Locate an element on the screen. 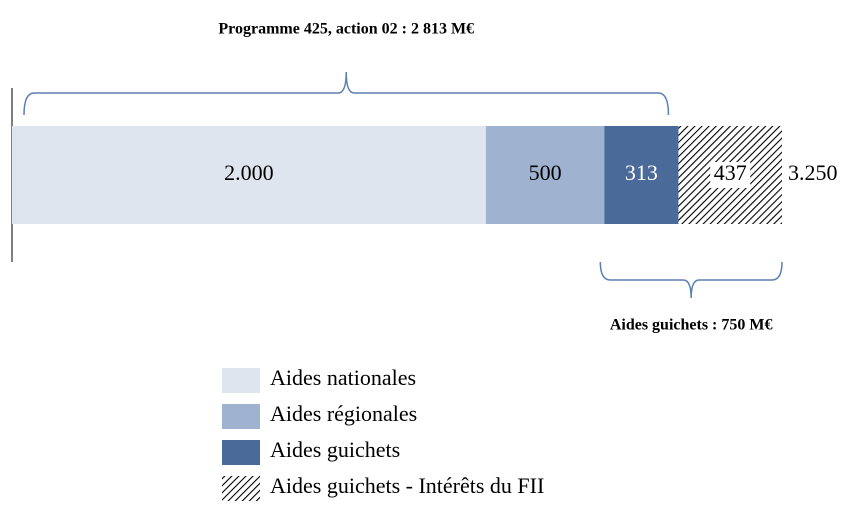  annotation: Aides guichets : 750 M€ is located at coordinates (691, 325).